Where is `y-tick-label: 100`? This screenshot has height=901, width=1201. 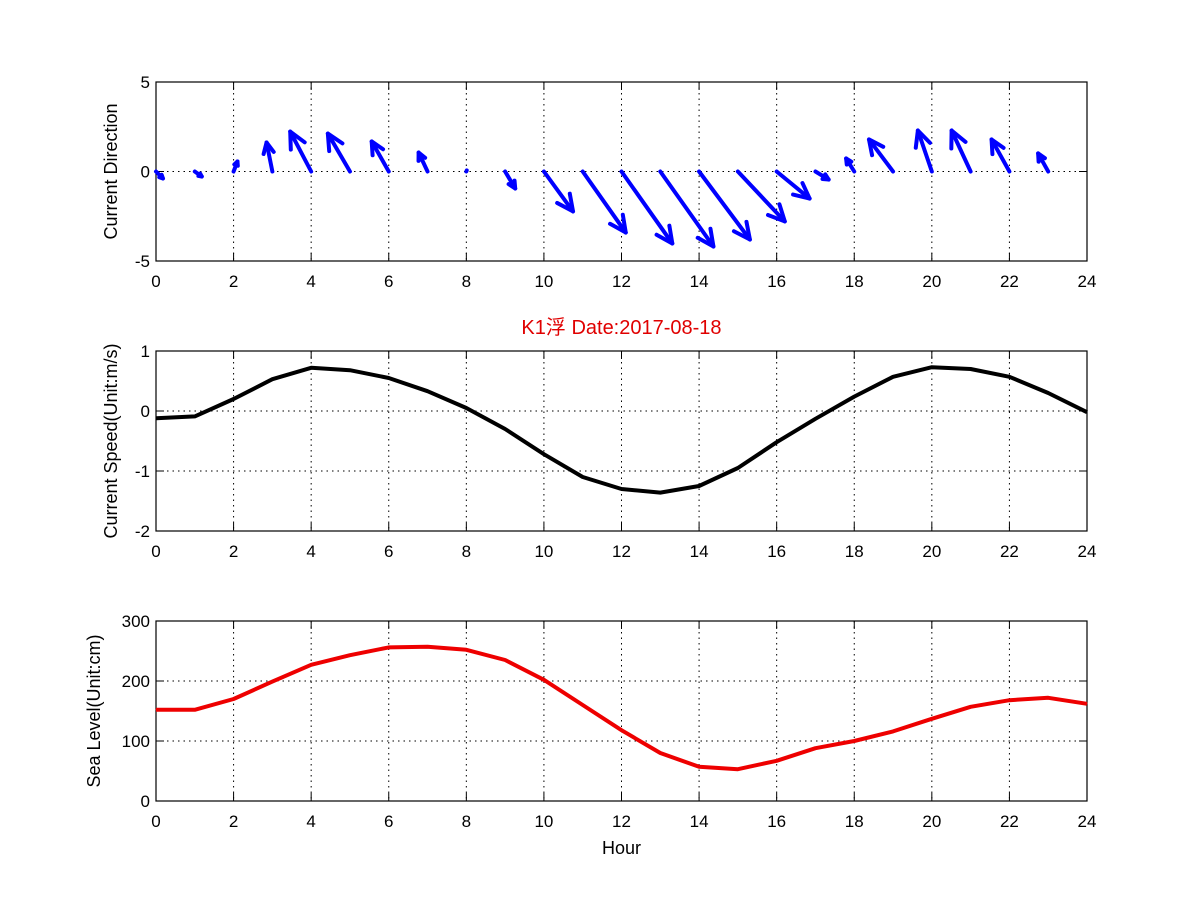 y-tick-label: 100 is located at coordinates (136, 741).